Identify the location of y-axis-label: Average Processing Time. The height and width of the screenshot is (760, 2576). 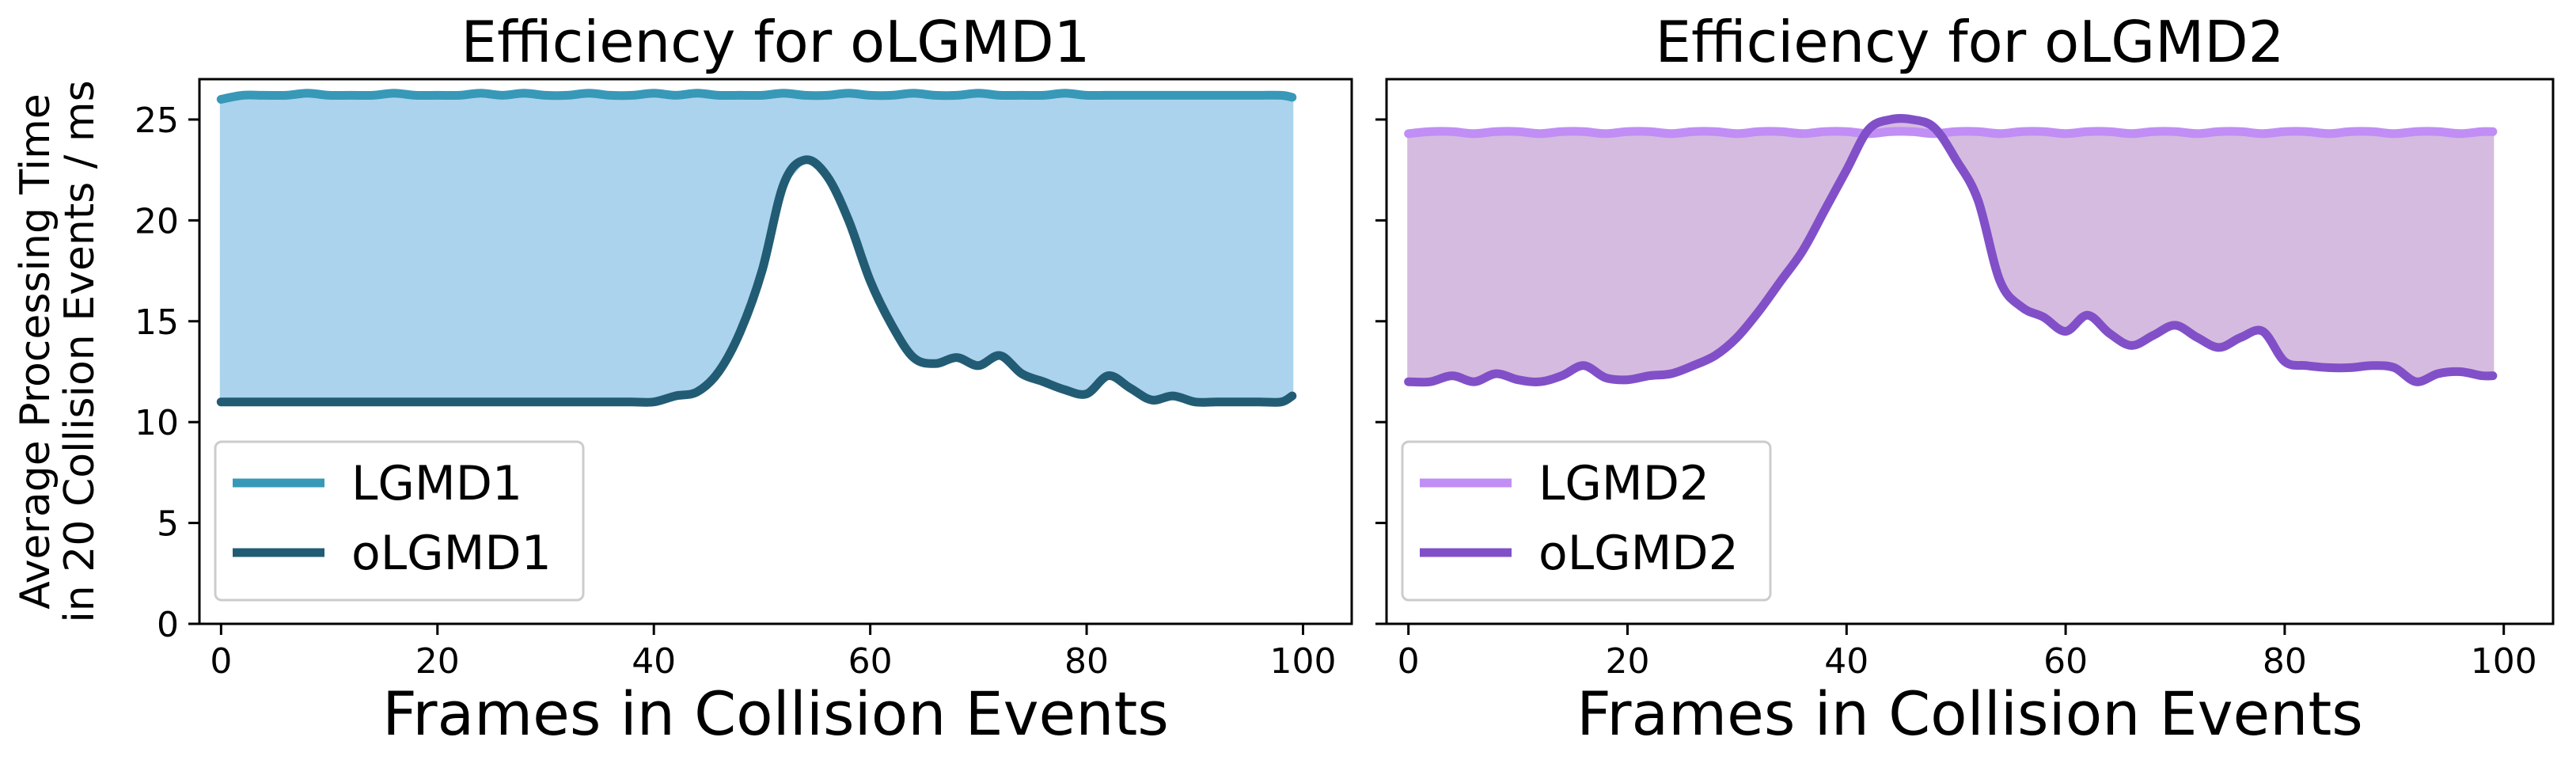
(35, 351).